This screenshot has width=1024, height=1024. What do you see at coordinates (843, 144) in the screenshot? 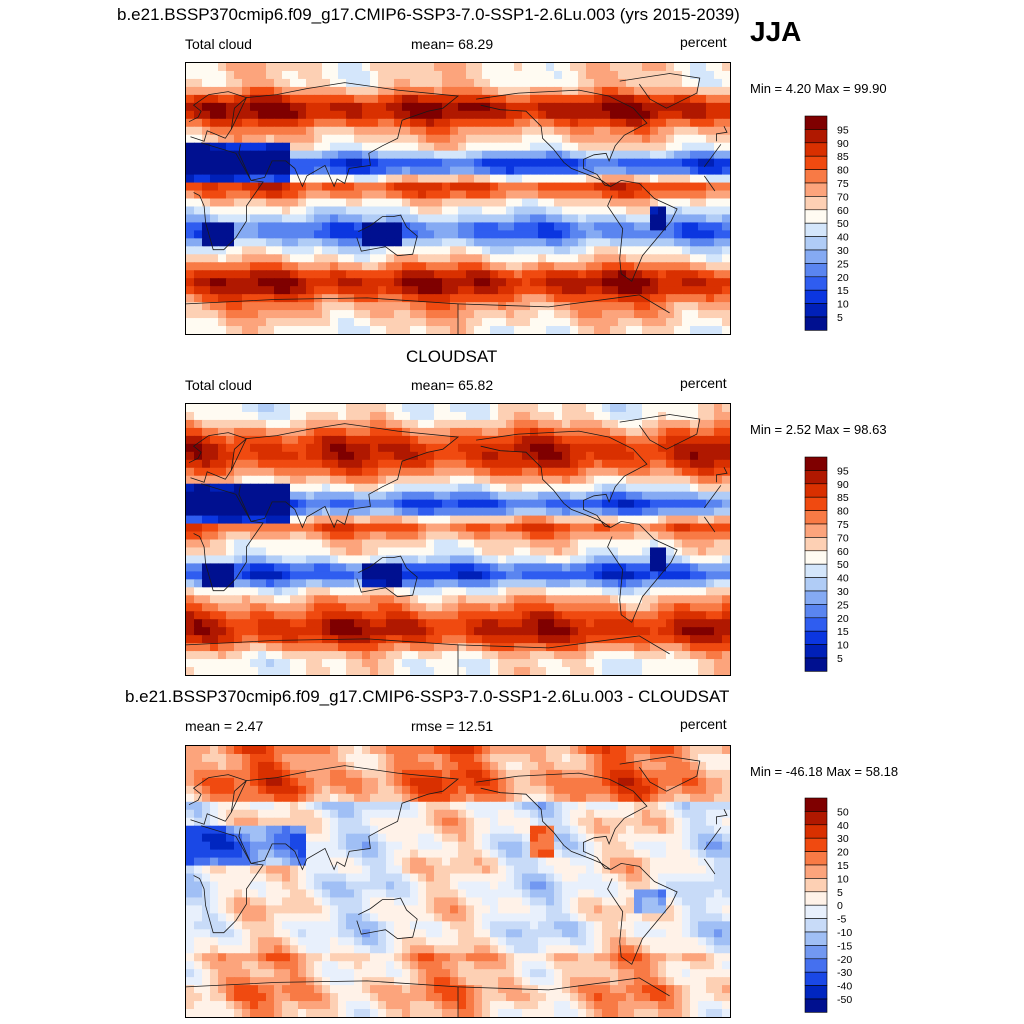
I see `colorbar-tick-label: 90` at bounding box center [843, 144].